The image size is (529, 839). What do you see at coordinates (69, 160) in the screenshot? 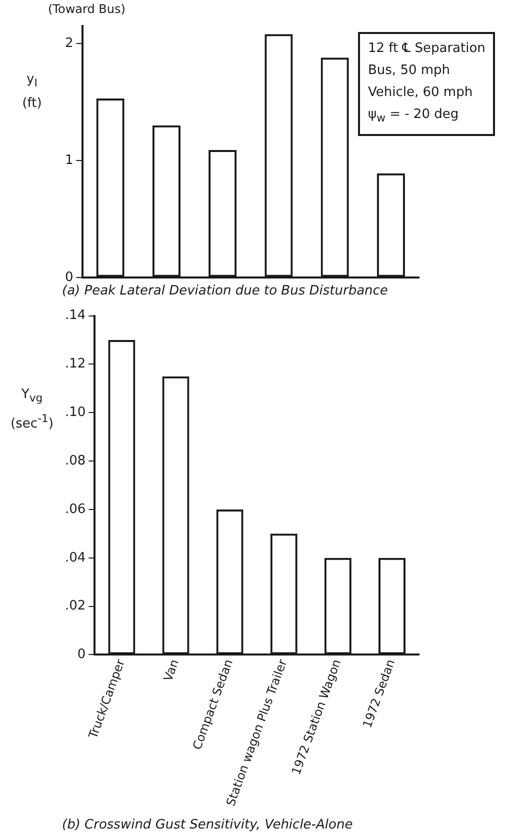
I see `y-tick-label: 1` at bounding box center [69, 160].